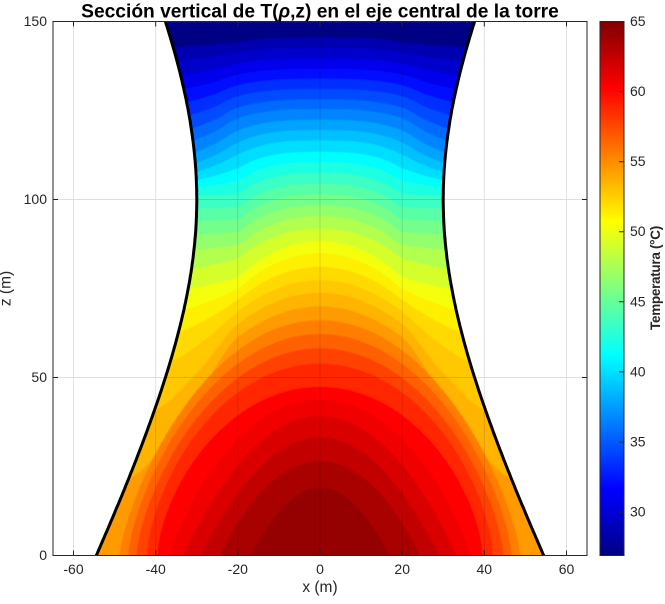  I want to click on svg-text: 100, so click(36, 199).